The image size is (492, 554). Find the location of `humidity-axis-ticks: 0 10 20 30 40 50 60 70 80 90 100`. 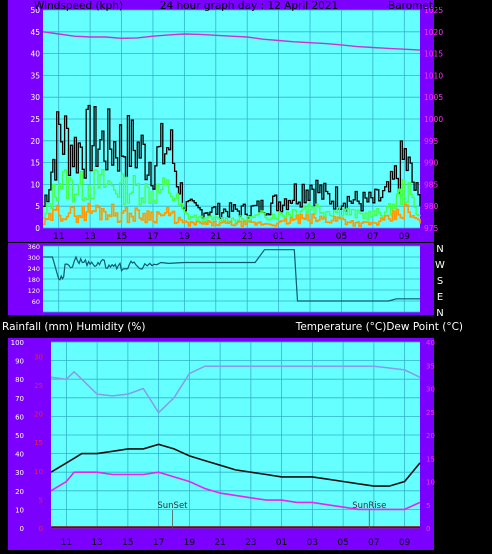

humidity-axis-ticks: 0 10 20 30 40 50 60 70 80 90 100 is located at coordinates (17, 436).